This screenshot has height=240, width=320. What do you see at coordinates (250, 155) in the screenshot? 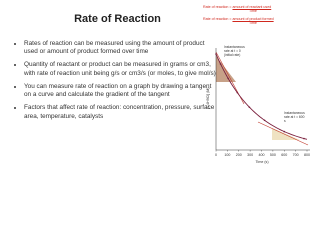
I see `x-tick-label: 300` at bounding box center [250, 155].